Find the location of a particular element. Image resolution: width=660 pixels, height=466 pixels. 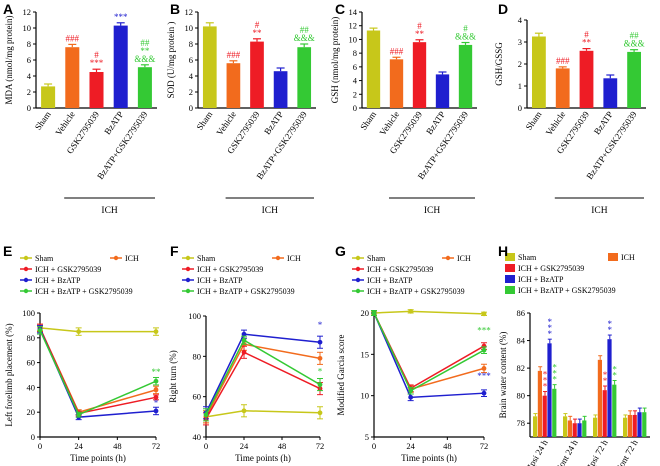

y-axis-label: Left forelimb placement (%) is located at coordinates (9, 374).